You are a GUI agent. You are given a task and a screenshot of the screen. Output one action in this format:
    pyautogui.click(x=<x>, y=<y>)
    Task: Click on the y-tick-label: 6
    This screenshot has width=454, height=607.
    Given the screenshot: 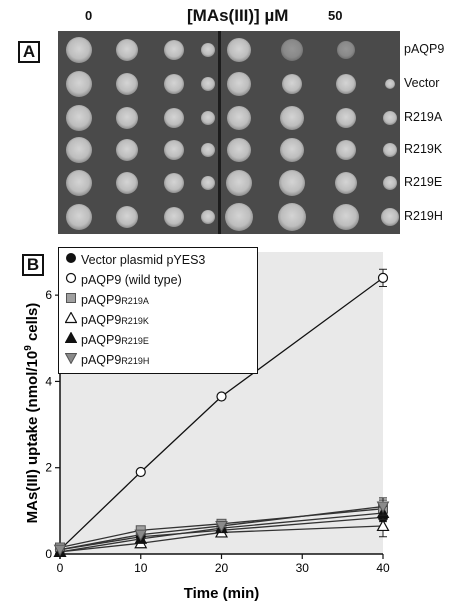 What is the action you would take?
    pyautogui.click(x=48, y=295)
    